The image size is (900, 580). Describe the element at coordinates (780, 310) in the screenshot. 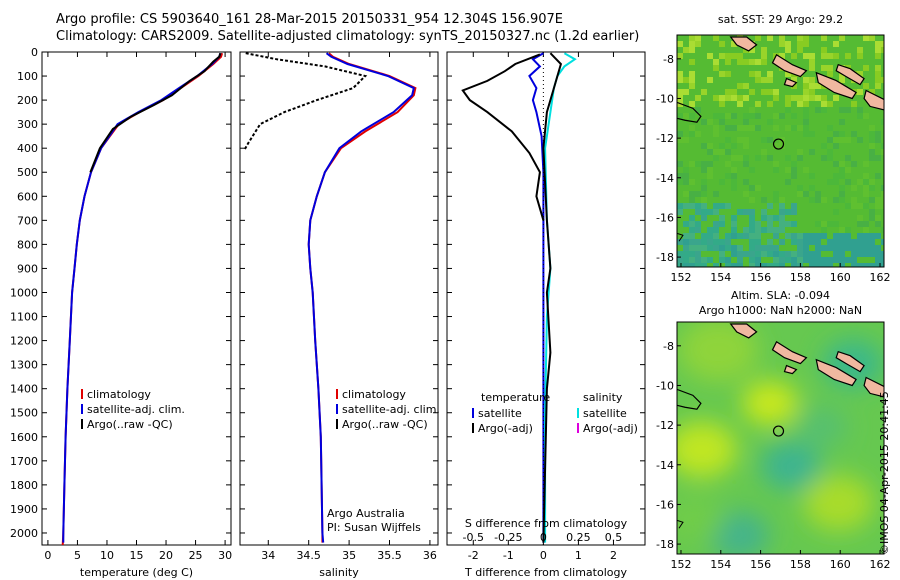

I see `map-subtitle: Argo h1000: NaN h2000: NaN` at that location.